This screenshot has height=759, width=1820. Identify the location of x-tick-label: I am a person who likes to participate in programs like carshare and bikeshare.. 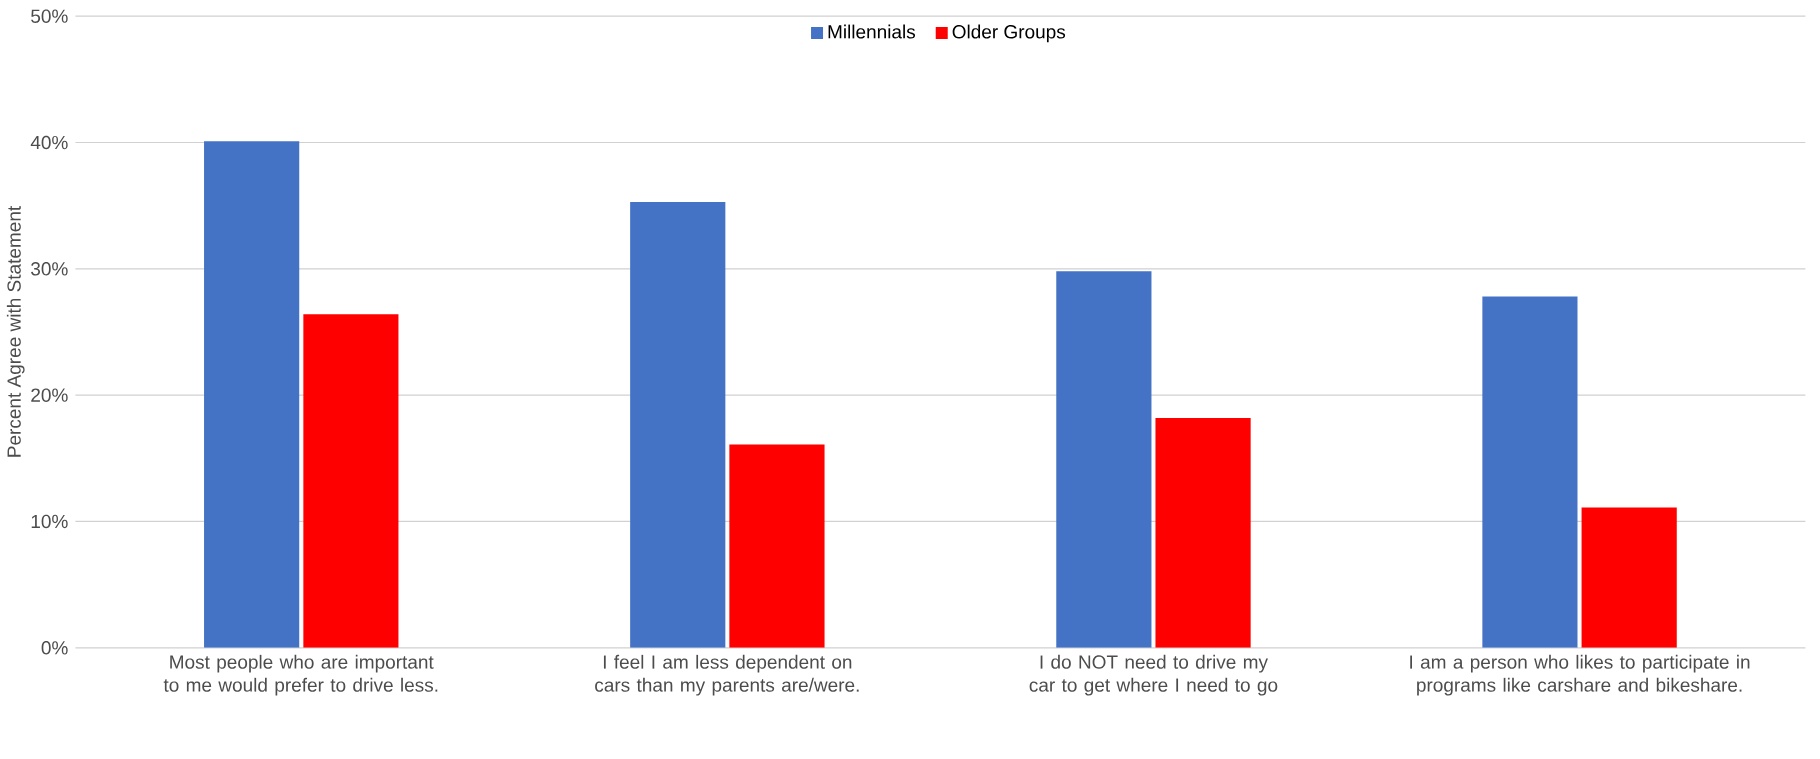
(1580, 675).